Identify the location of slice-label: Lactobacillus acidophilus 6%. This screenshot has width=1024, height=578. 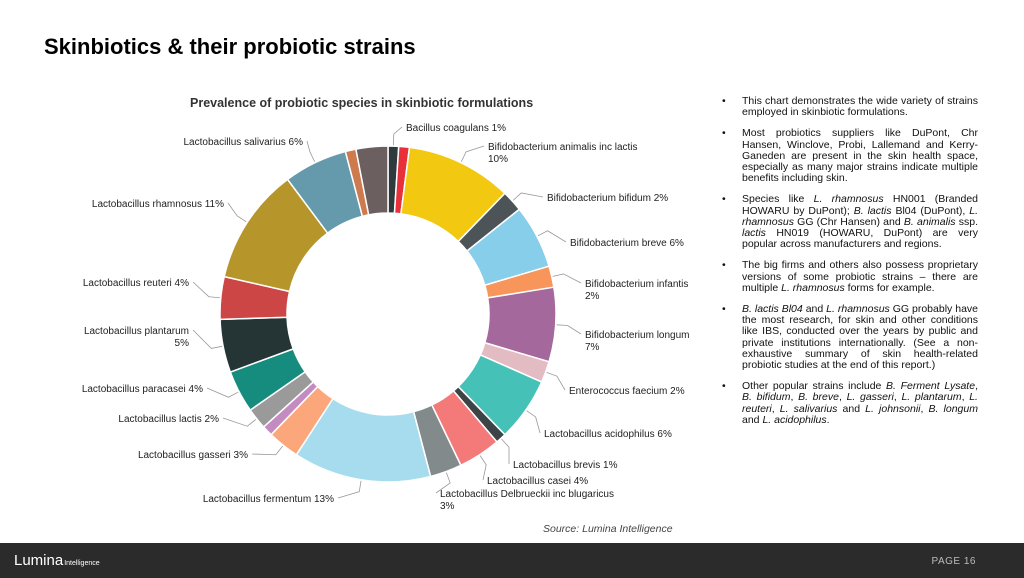
(608, 434).